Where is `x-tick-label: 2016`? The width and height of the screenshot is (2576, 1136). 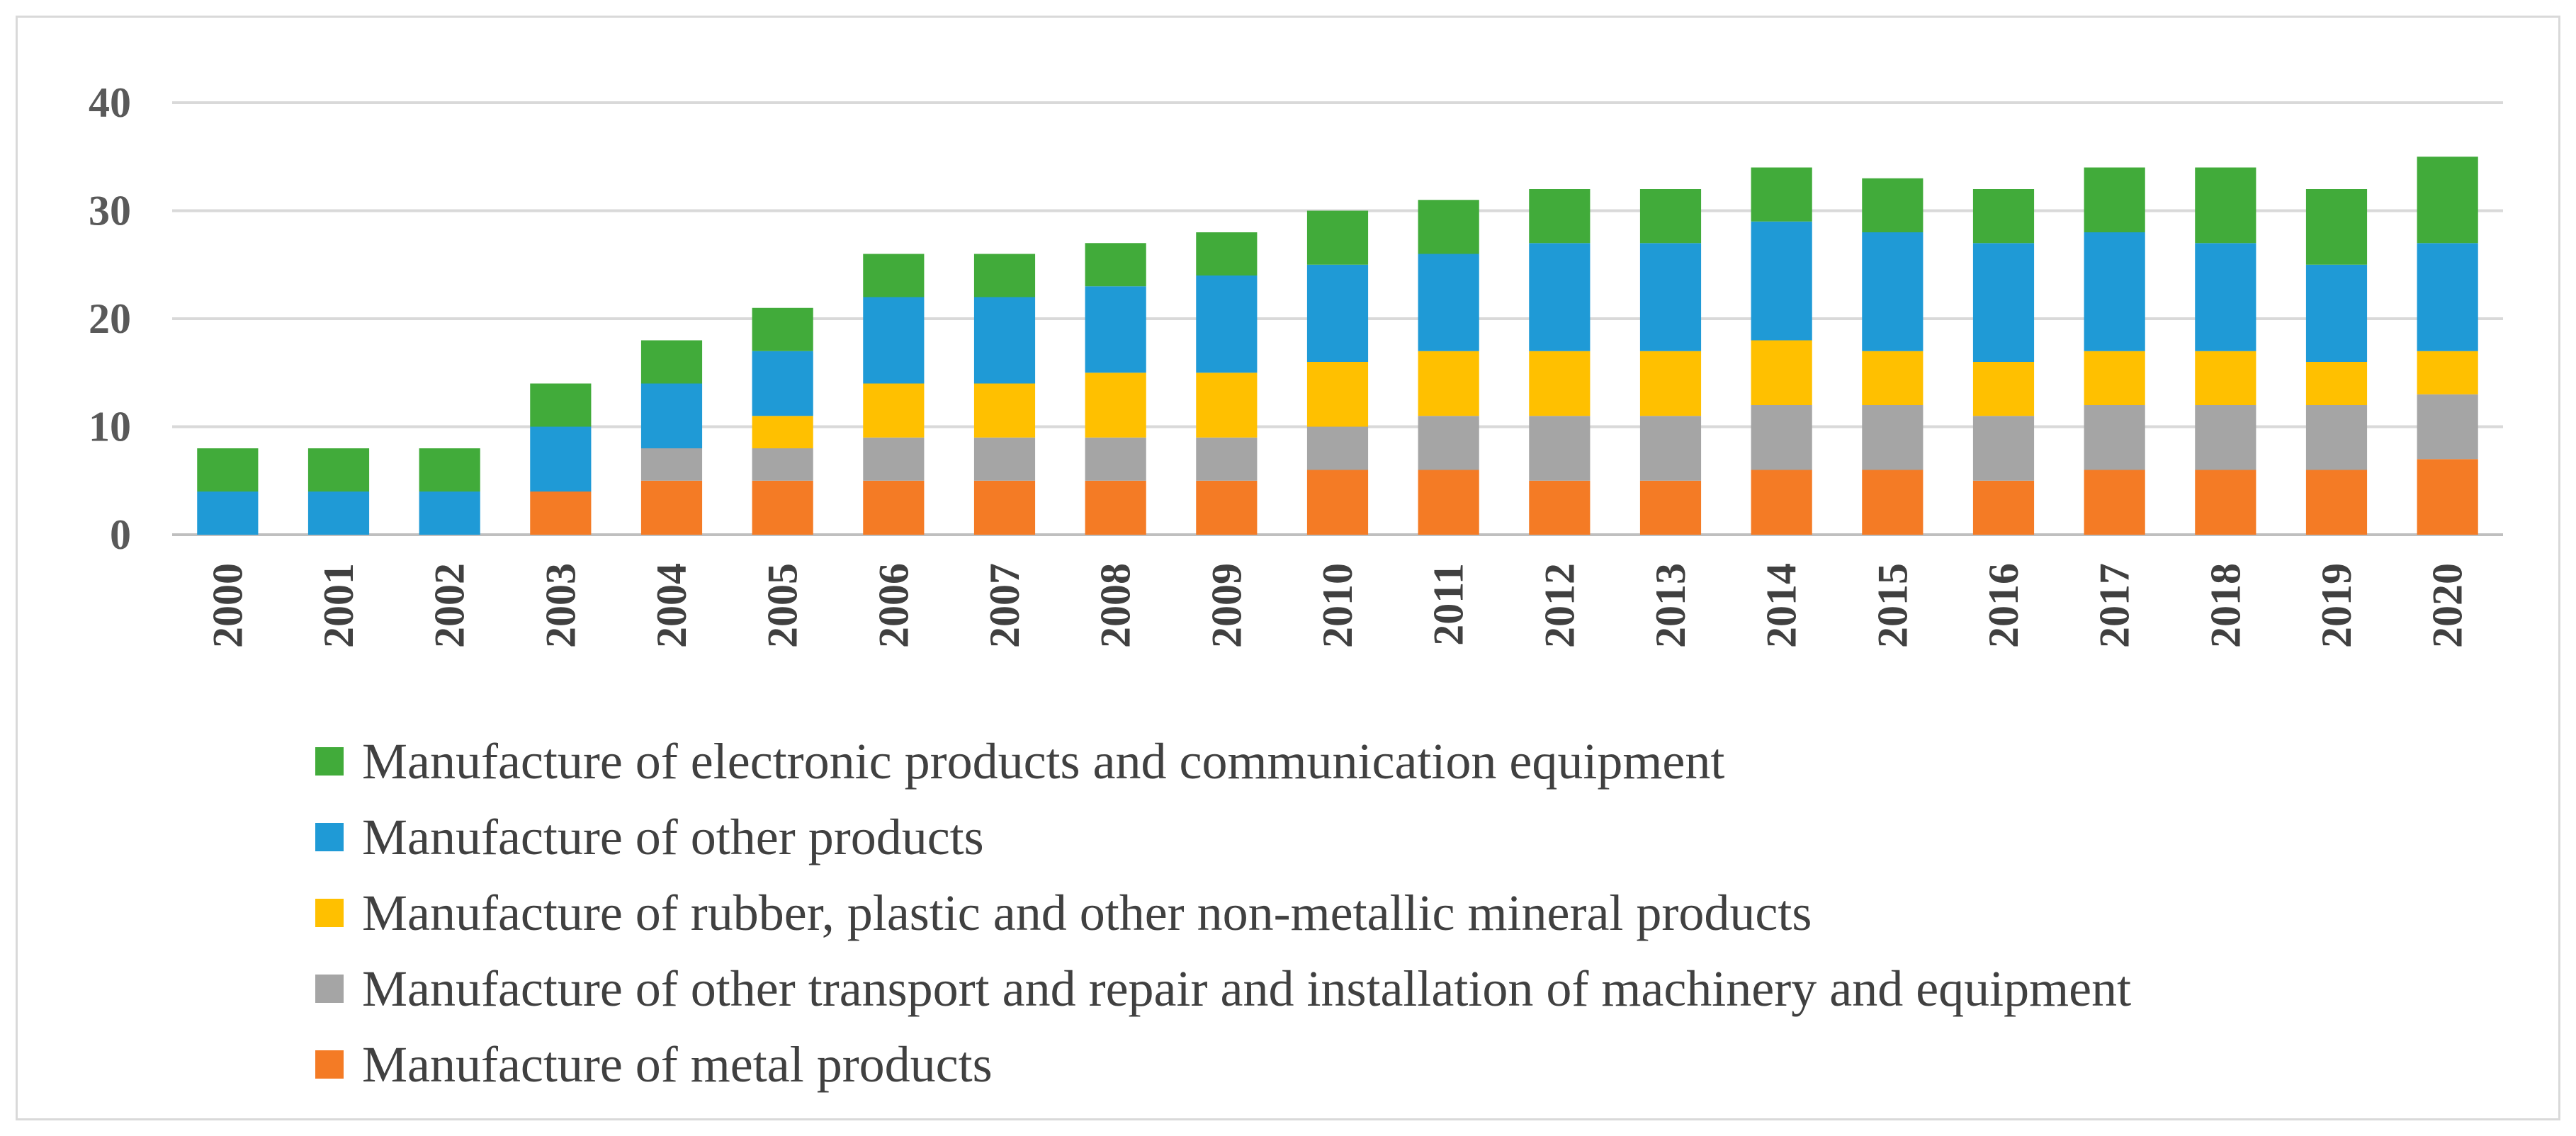
x-tick-label: 2016 is located at coordinates (2003, 605).